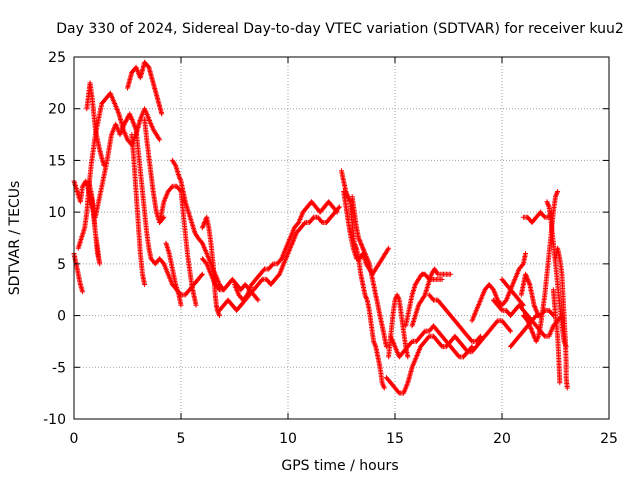  What do you see at coordinates (15, 238) in the screenshot?
I see `y-axis-label: SDTVAR / TECUs` at bounding box center [15, 238].